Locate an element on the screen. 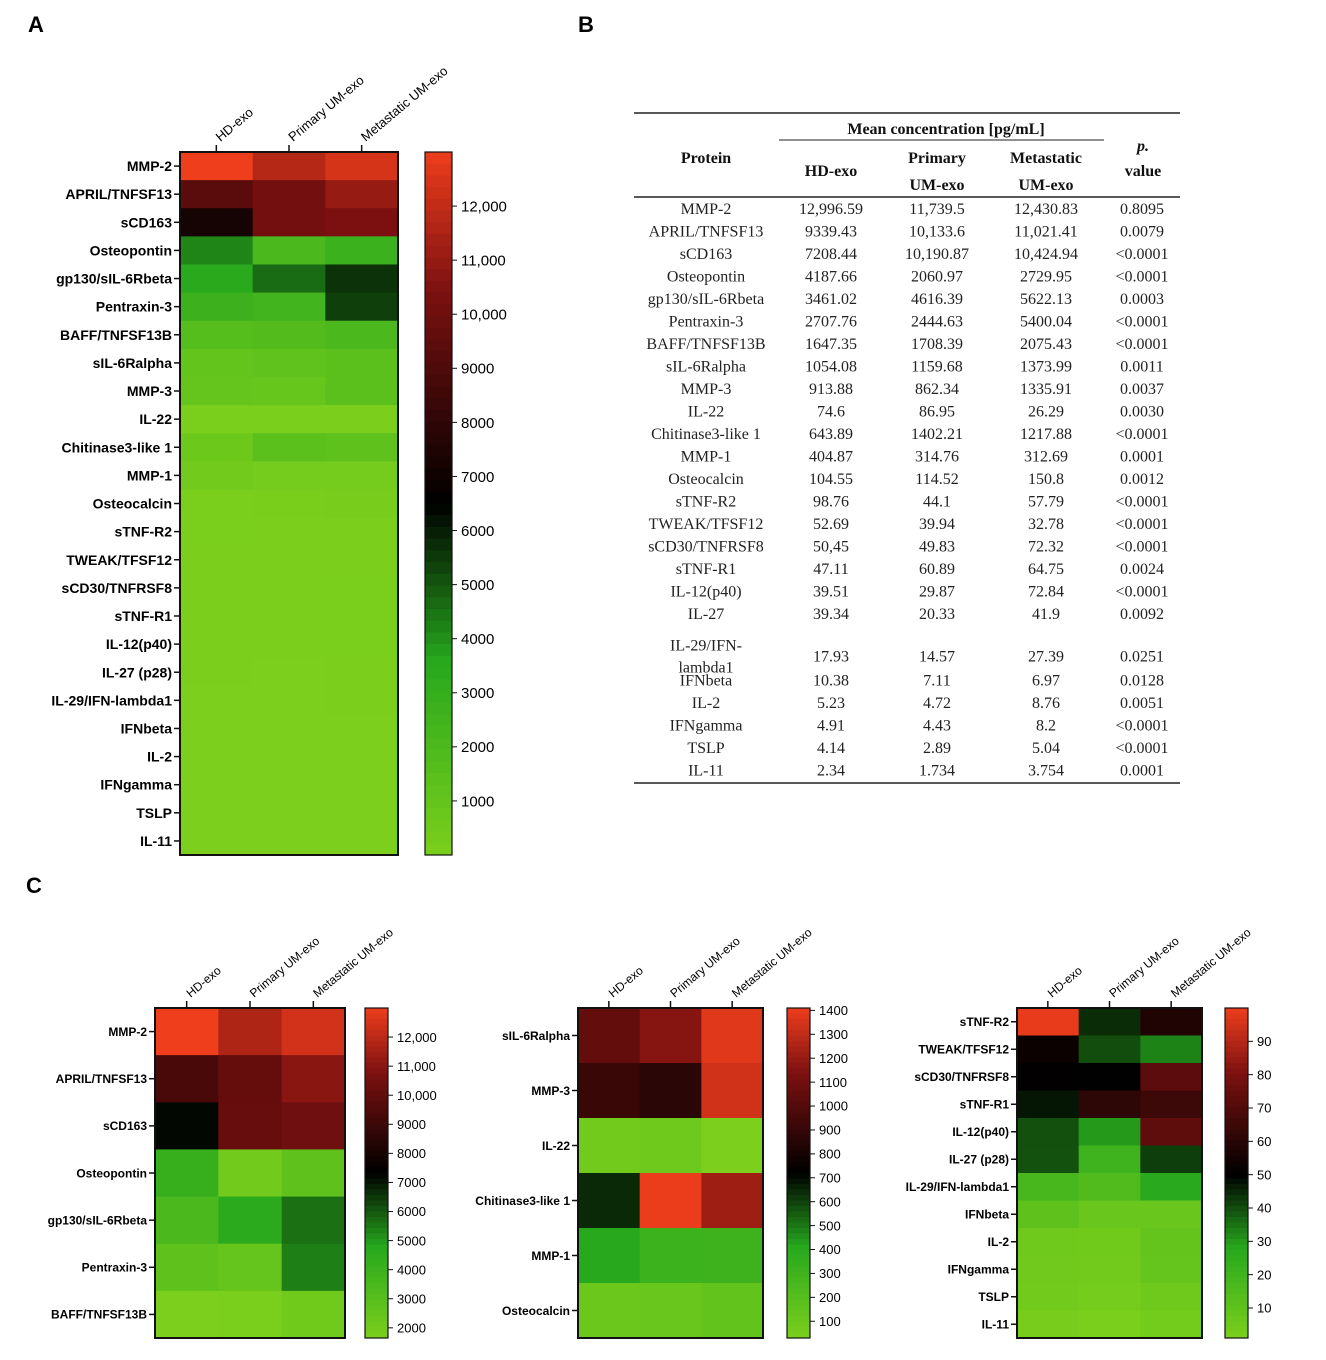  heatmap-cell-stnf-r2-primary-um-exo is located at coordinates (289, 532).